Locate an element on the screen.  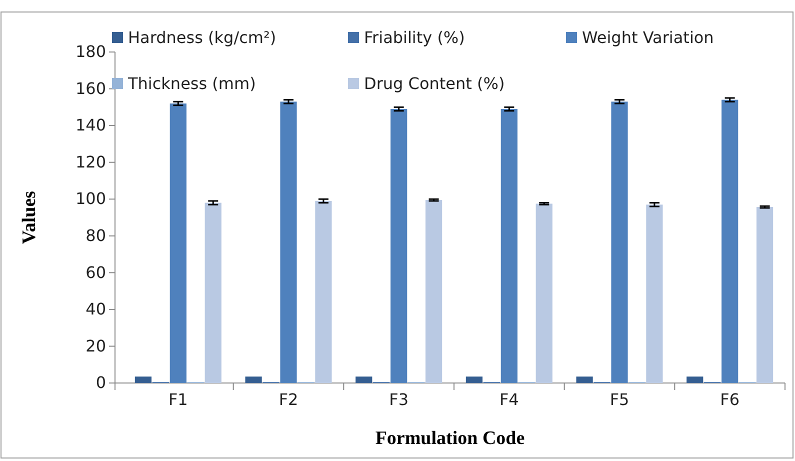
legend-label: Thickness (mm) is located at coordinates (191, 83).